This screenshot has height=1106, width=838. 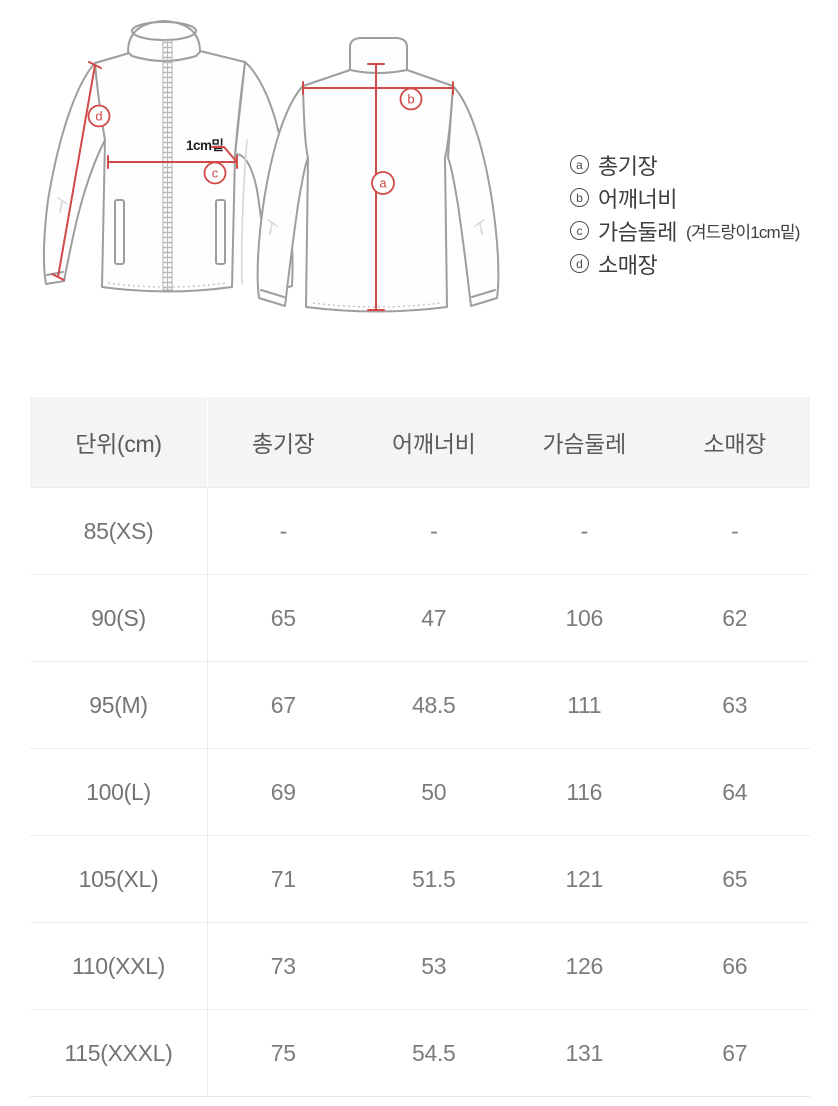 What do you see at coordinates (735, 791) in the screenshot?
I see `cell-value: 64` at bounding box center [735, 791].